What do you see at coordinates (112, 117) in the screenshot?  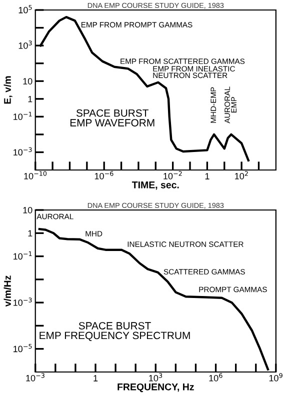 I see `annotation: SPACE BURST EMP WAVEFORM` at bounding box center [112, 117].